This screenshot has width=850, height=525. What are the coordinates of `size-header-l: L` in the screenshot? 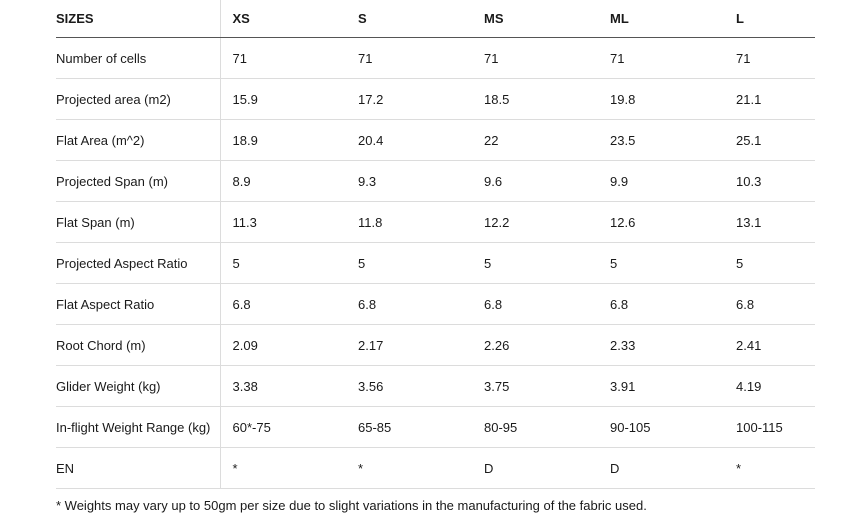 It's located at (769, 19).